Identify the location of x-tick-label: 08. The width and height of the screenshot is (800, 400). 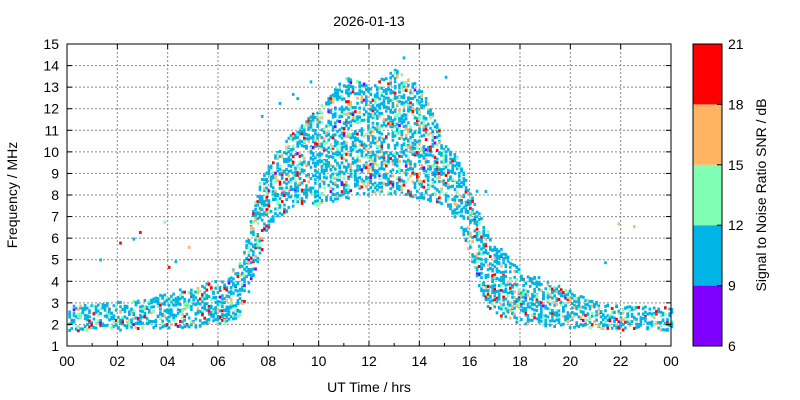
(269, 361).